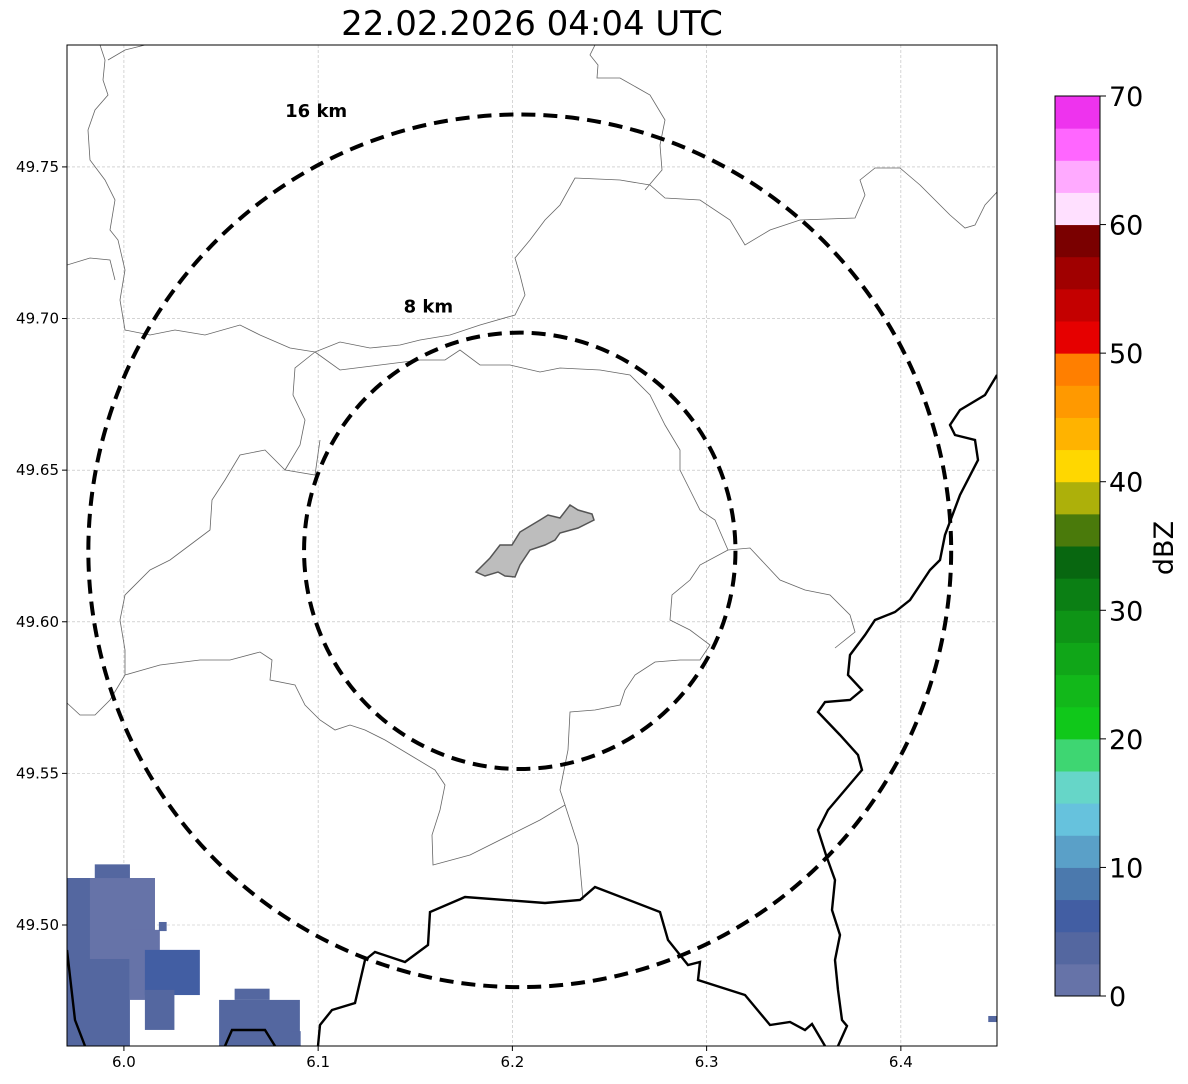  I want to click on y-tick-label: 49.60, so click(37, 622).